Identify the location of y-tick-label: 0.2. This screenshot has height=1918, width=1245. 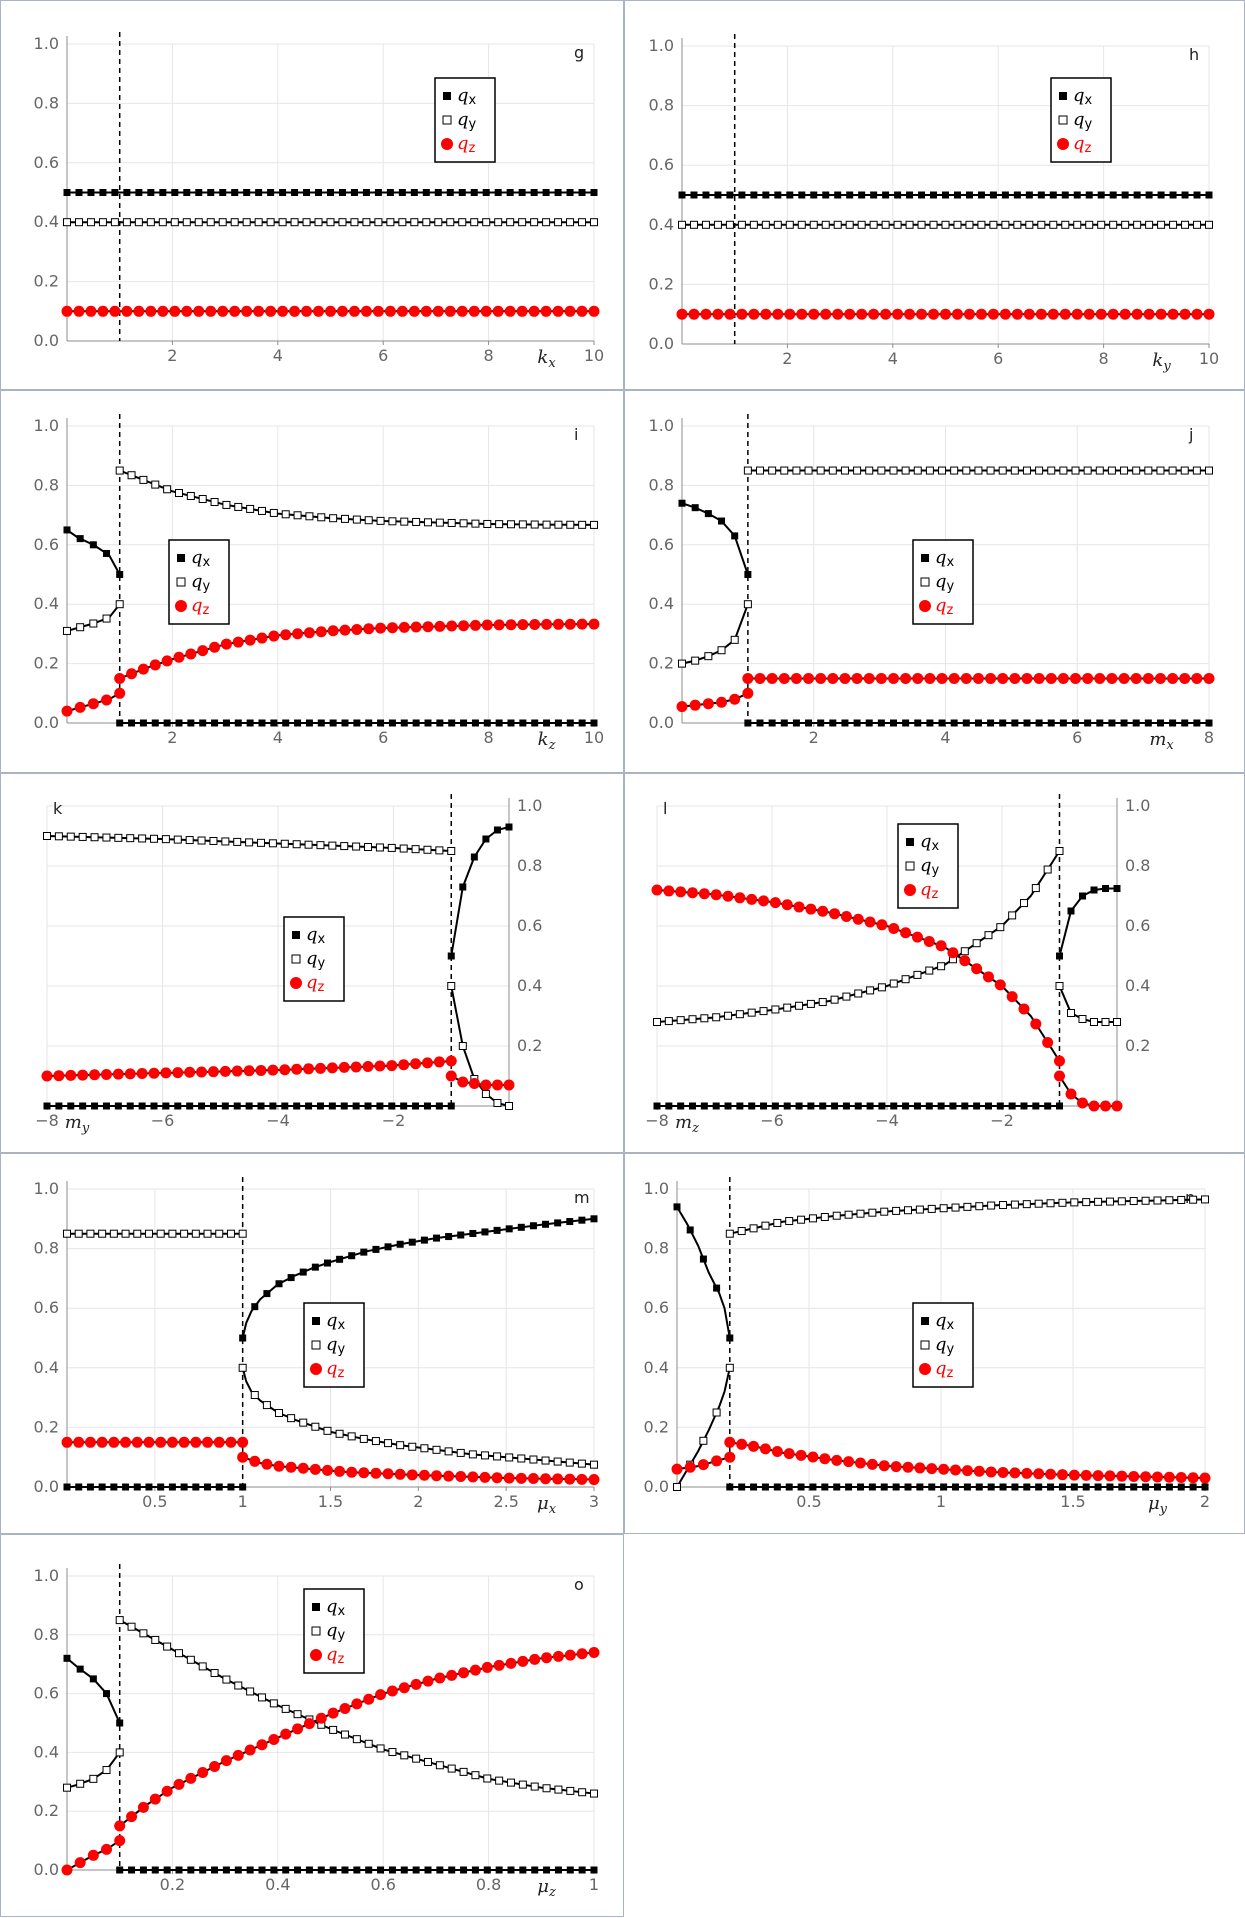
(661, 283).